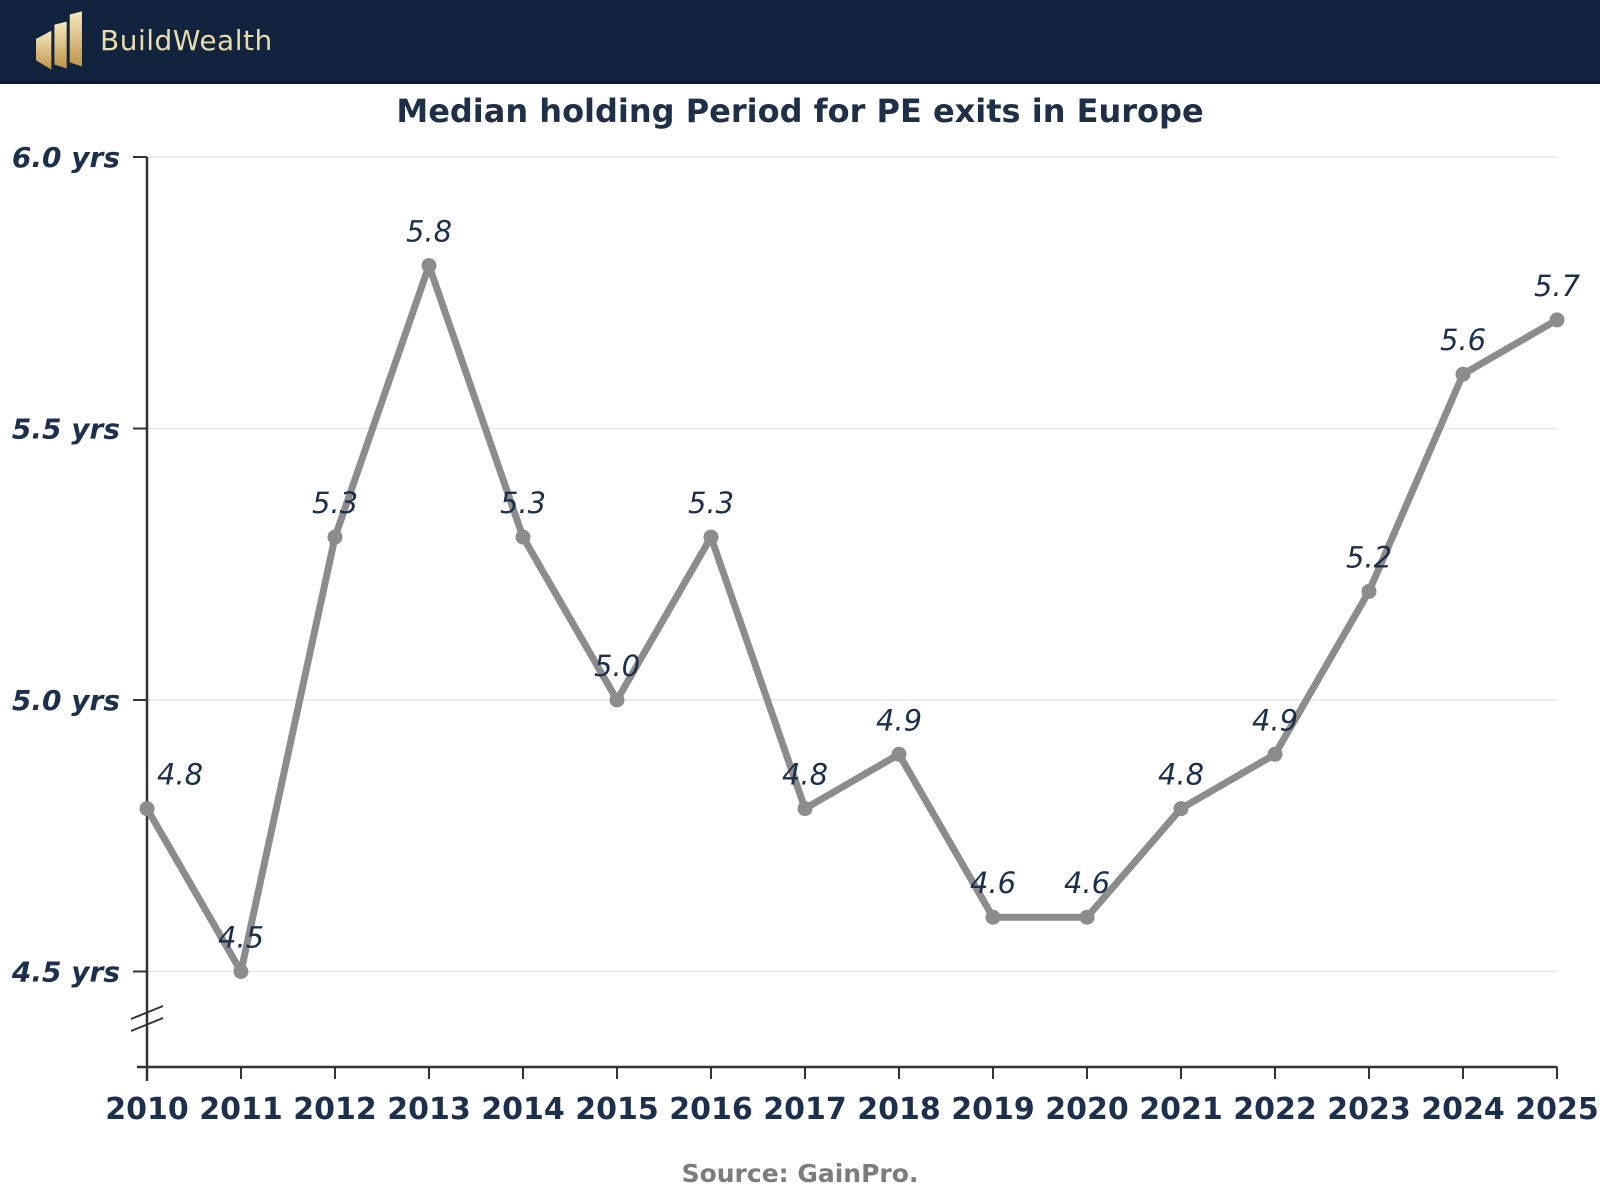  Describe the element at coordinates (1463, 340) in the screenshot. I see `data-label-2024: 5.6` at that location.